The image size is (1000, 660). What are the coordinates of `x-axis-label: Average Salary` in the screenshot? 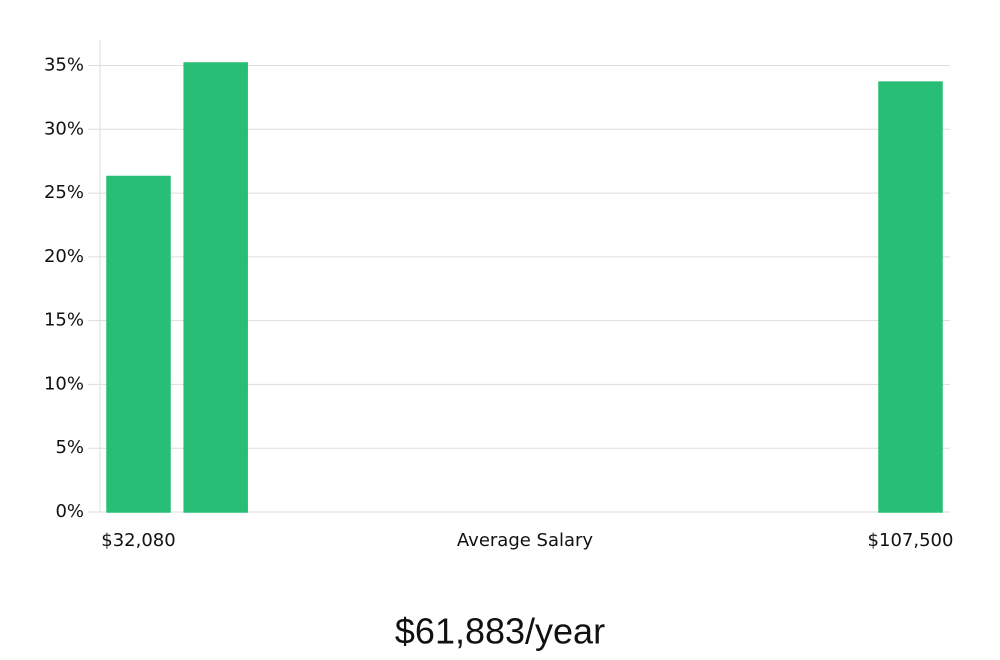 It's located at (525, 540).